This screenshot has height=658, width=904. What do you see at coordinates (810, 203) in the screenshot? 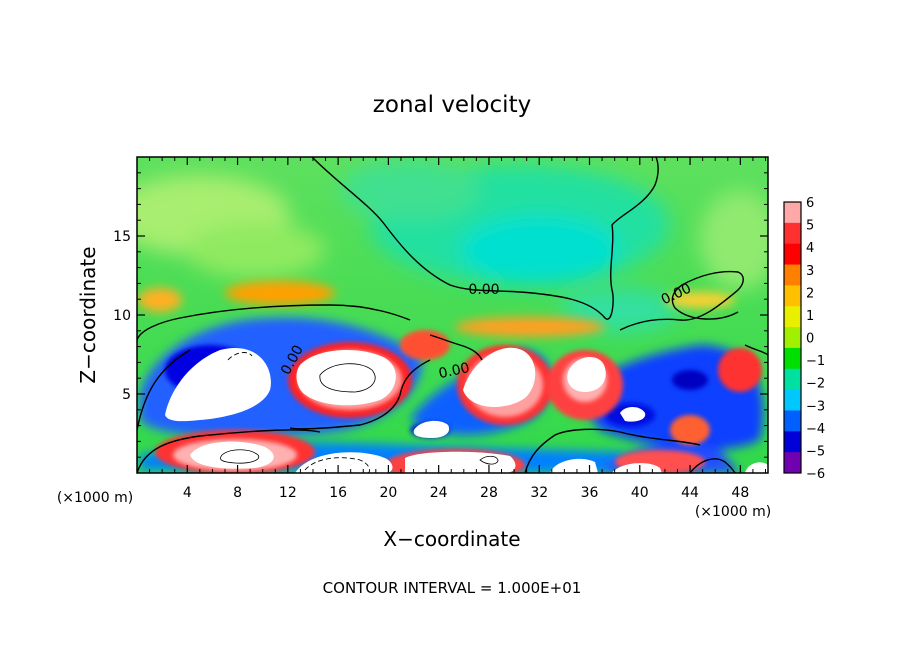
I see `colorbar-tick-label: 6` at bounding box center [810, 203].